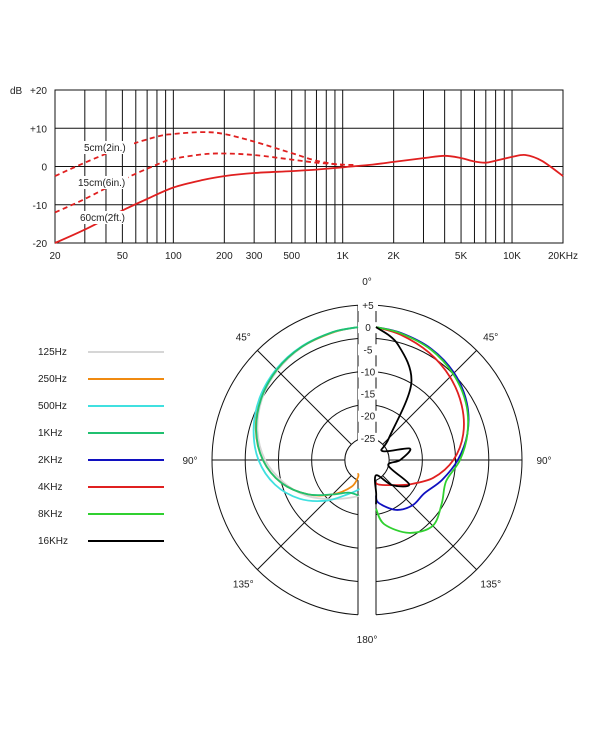  Describe the element at coordinates (543, 461) in the screenshot. I see `polar-angle-label-90-right: 90°` at that location.